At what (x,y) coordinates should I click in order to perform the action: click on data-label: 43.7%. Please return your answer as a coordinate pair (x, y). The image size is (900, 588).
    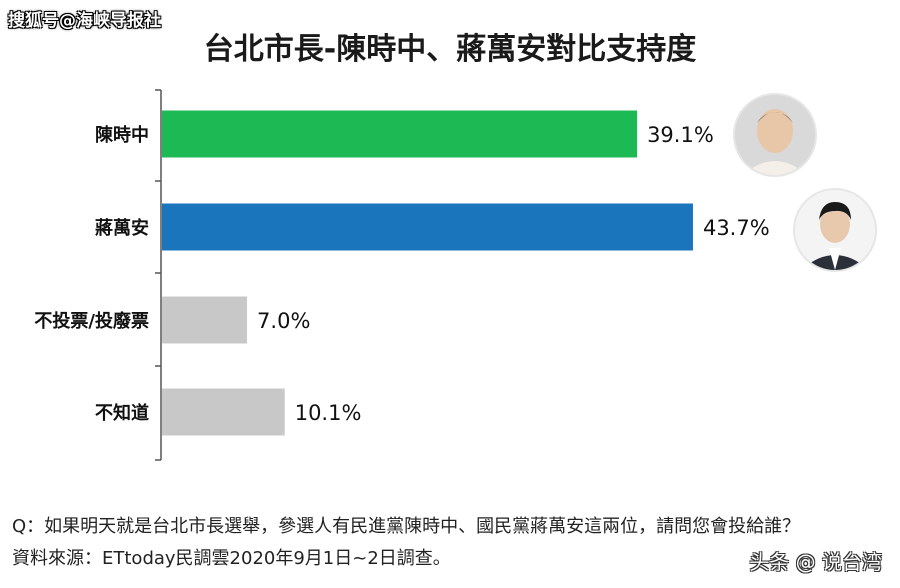
    Looking at the image, I should click on (736, 228).